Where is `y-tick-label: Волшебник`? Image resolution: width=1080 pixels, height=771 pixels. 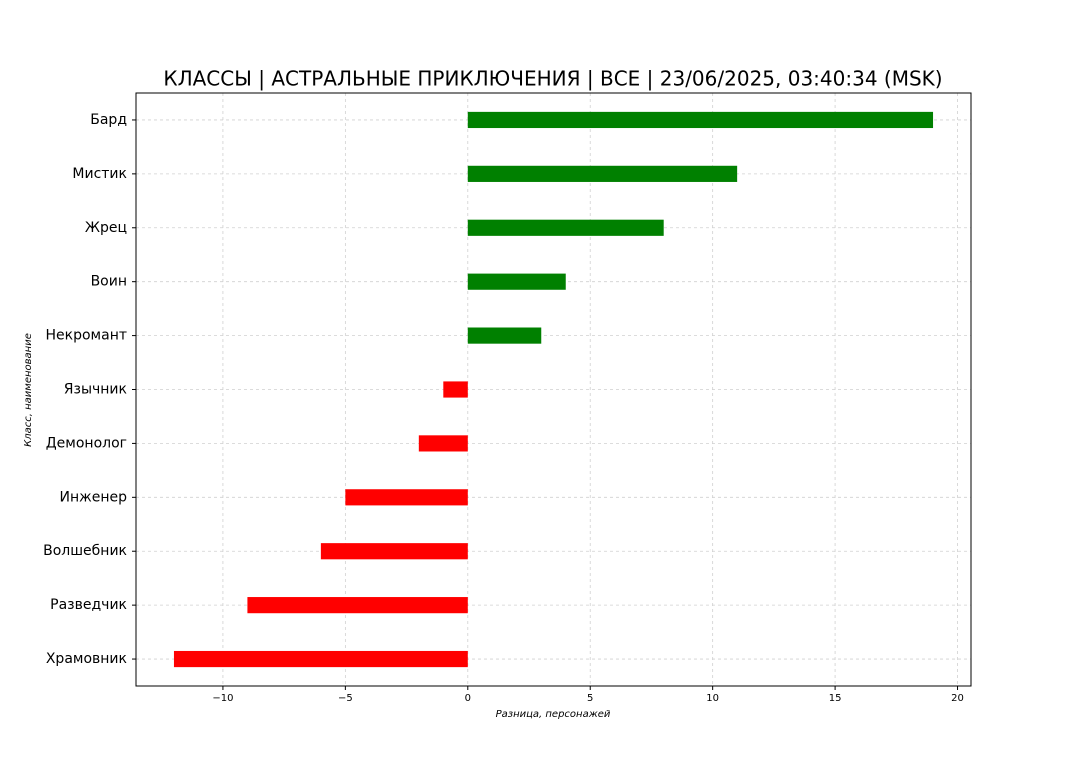
y-tick-label: Волшебник is located at coordinates (85, 551).